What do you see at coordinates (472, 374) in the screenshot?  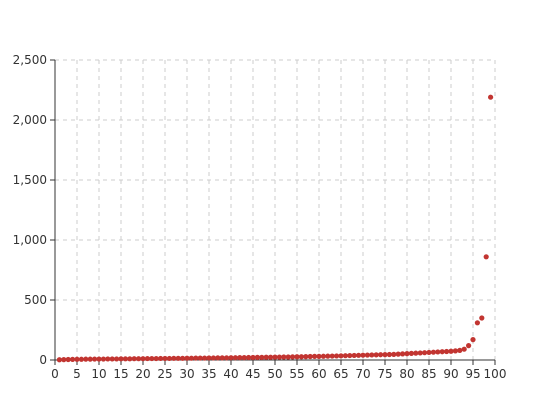 I see `x-tick-label: 95` at bounding box center [472, 374].